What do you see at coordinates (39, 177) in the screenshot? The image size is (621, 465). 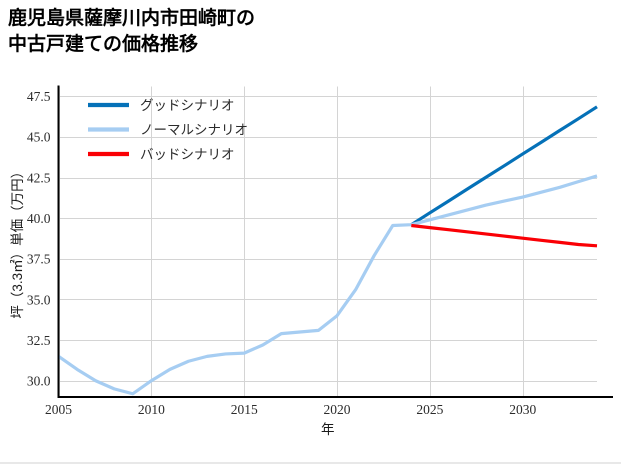 I see `y-tick-label: 42.5` at bounding box center [39, 177].